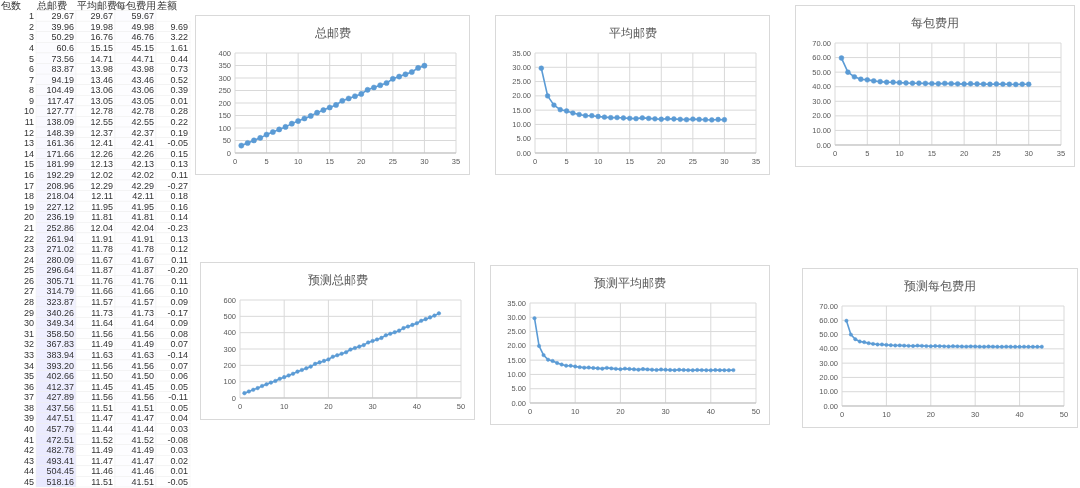 This screenshot has width=1080, height=488. What do you see at coordinates (179, 302) in the screenshot?
I see `data-label: 0.09` at bounding box center [179, 302].